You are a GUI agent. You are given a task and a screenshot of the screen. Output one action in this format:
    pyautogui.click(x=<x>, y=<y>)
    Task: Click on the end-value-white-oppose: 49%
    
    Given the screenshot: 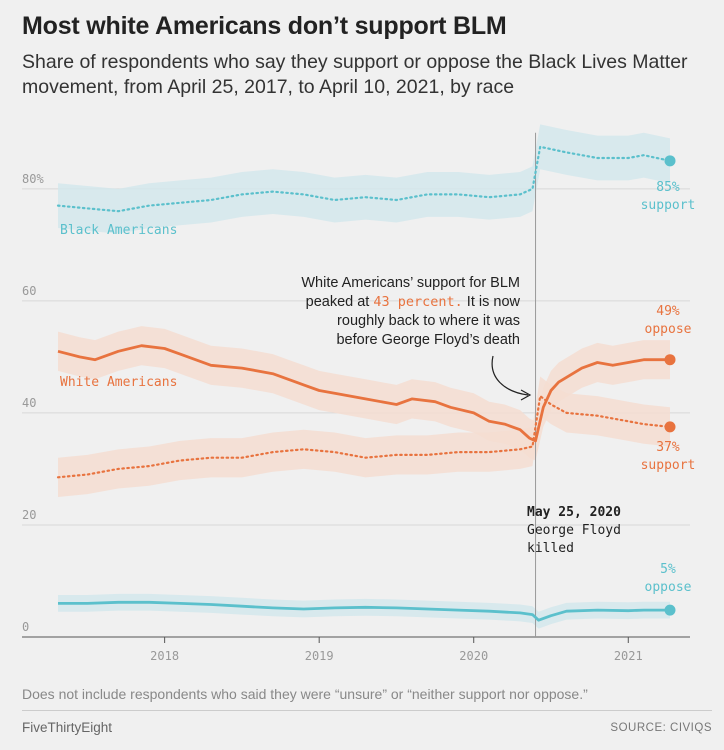 What is the action you would take?
    pyautogui.click(x=668, y=311)
    